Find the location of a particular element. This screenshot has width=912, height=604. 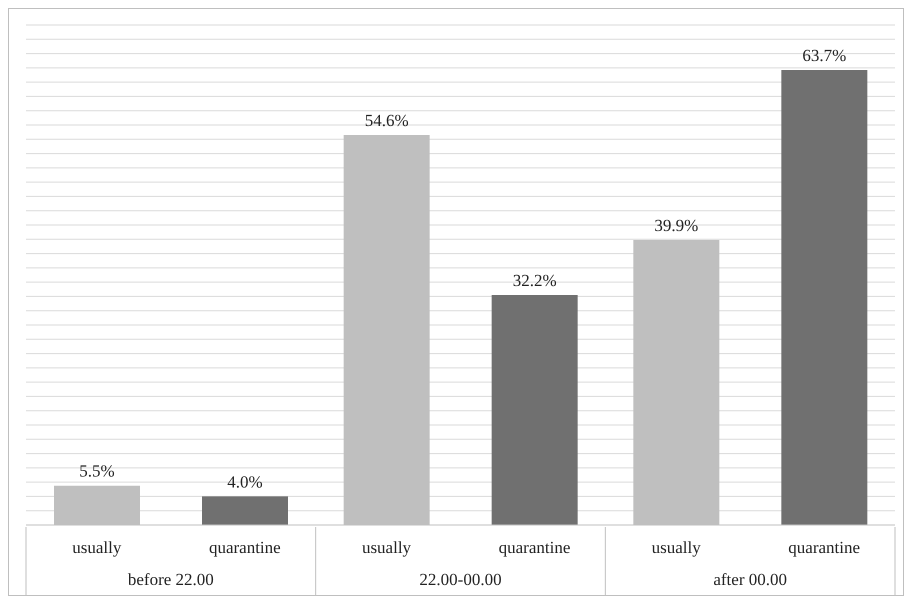

data-label: 63.7% is located at coordinates (824, 55).